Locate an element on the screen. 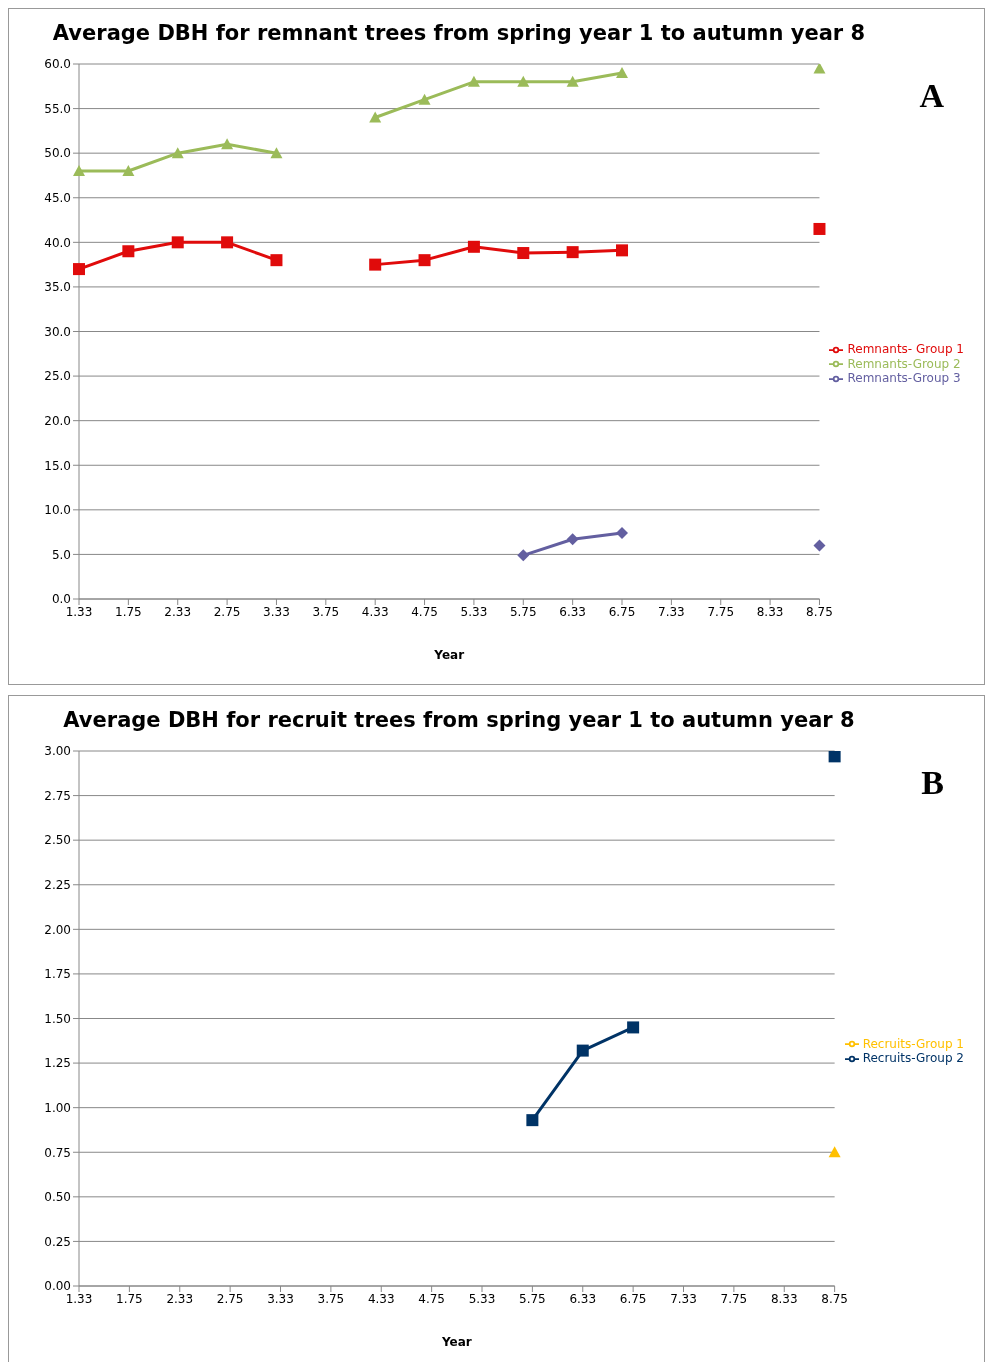  y-tick-label: 2.00 is located at coordinates (57, 929).